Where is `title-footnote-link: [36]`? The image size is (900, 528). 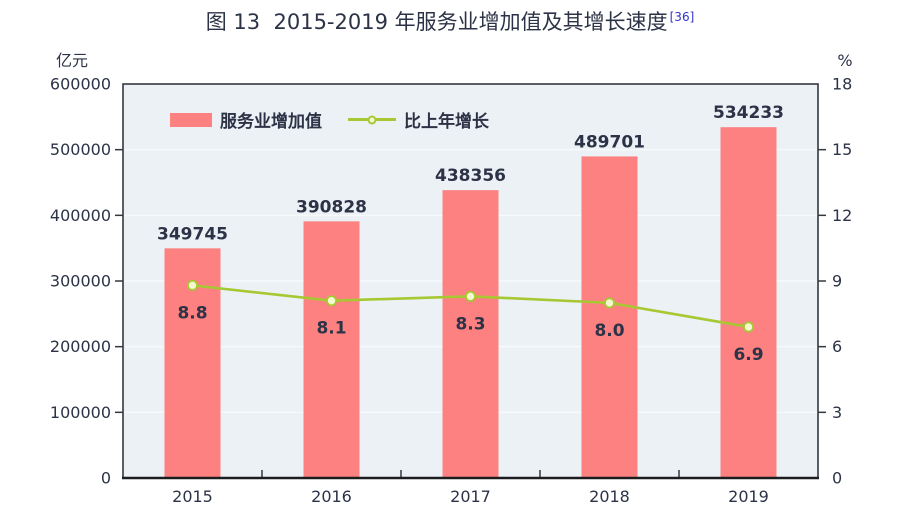 title-footnote-link: [36] is located at coordinates (682, 17).